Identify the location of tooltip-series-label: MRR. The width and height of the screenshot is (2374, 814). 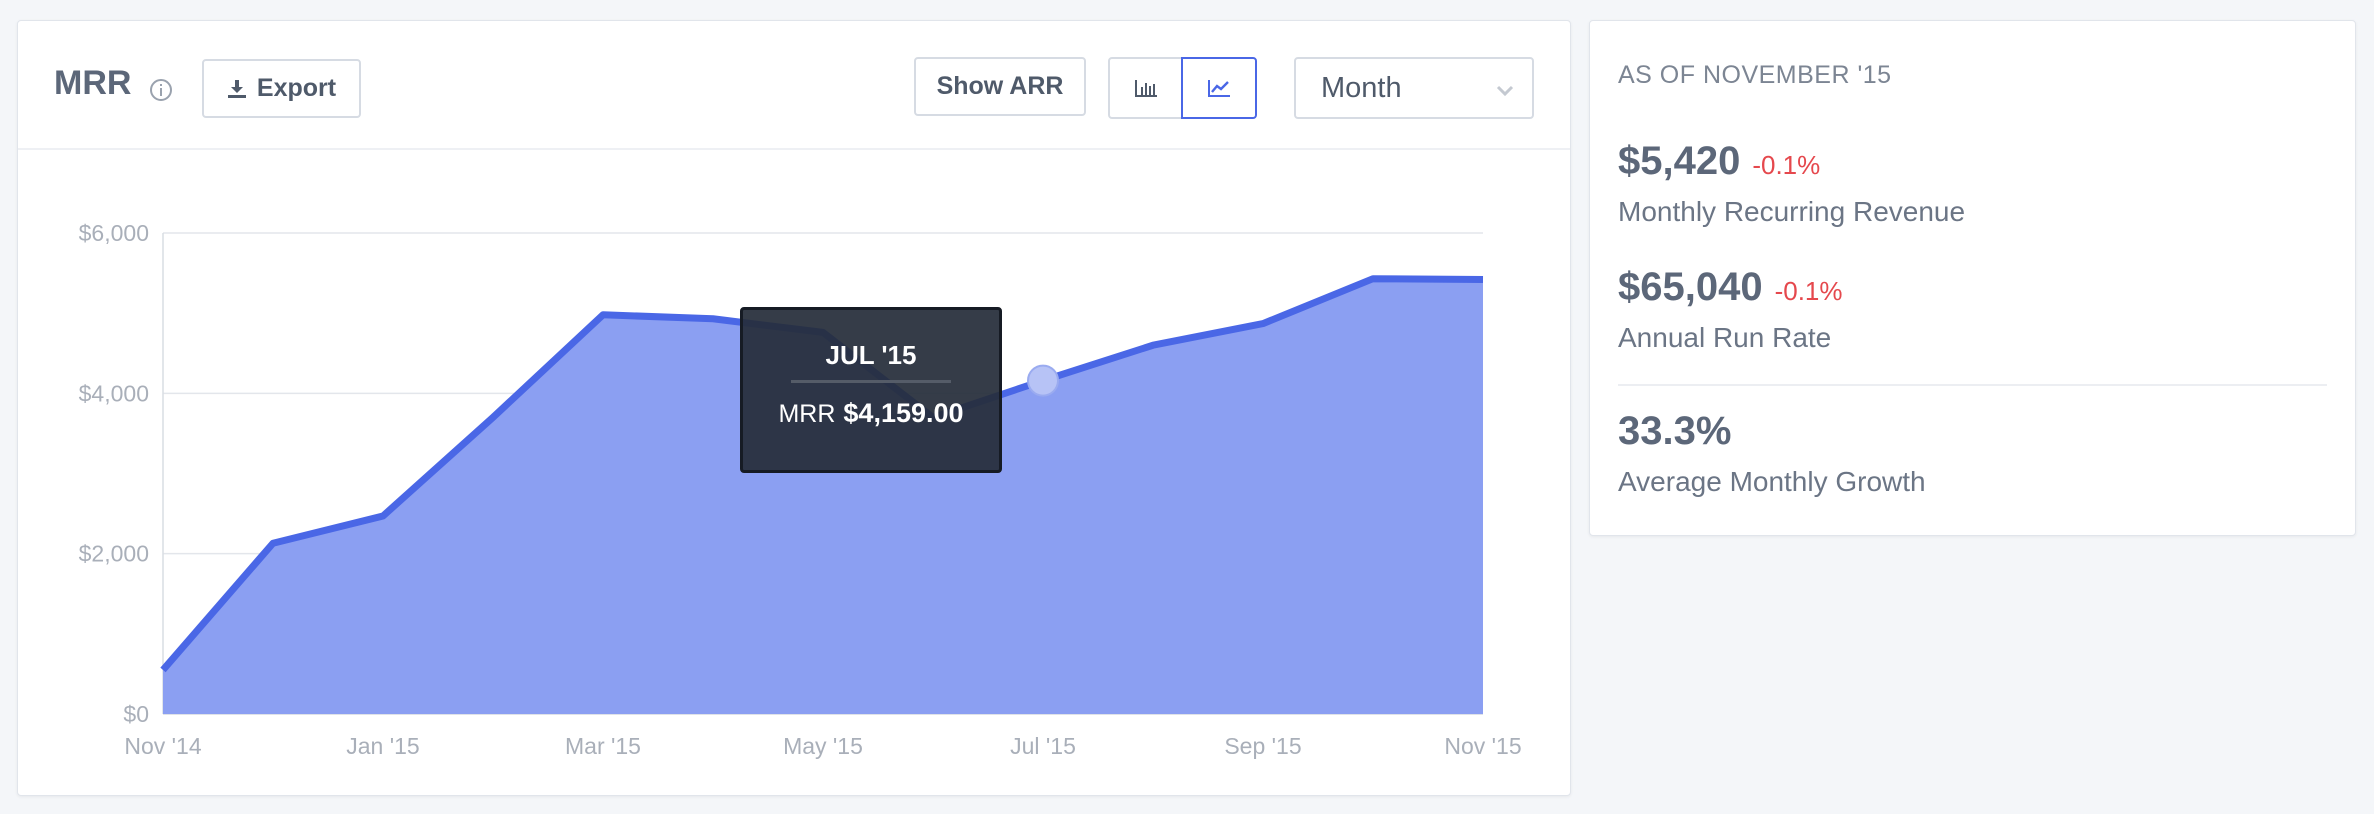
(807, 414).